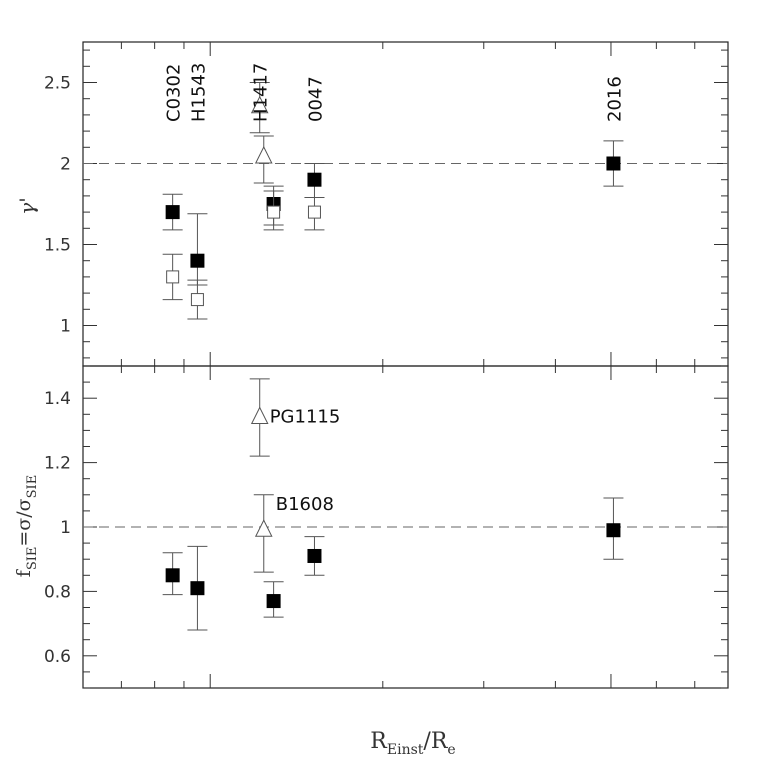 The height and width of the screenshot is (771, 771). I want to click on y-axis-title-top: γ', so click(27, 205).